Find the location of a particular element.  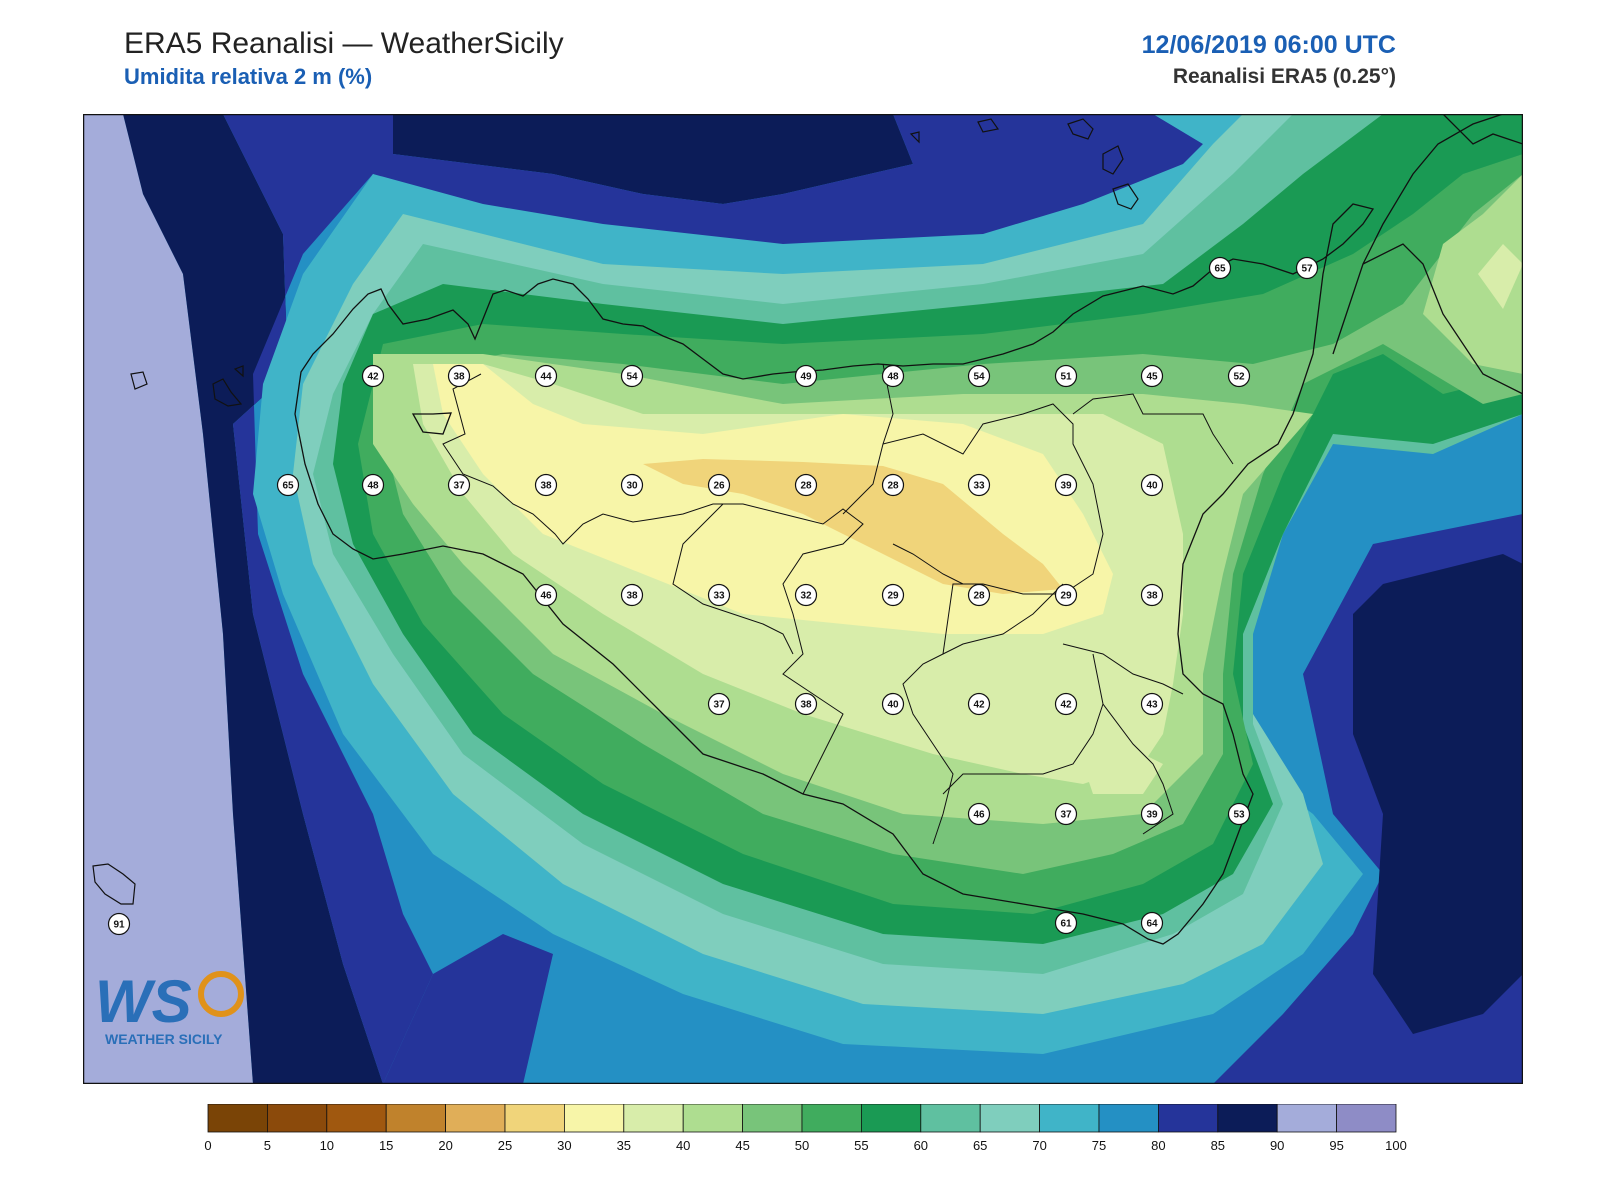

value-label: 65 is located at coordinates (288, 485).